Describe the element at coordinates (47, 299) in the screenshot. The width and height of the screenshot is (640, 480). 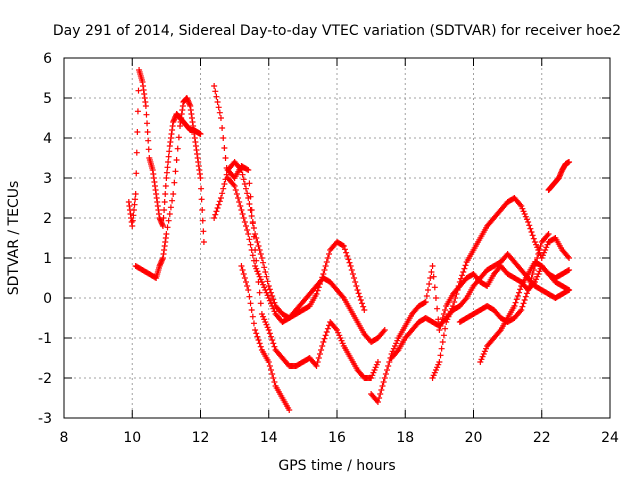
I see `y-tick-label: 0` at that location.